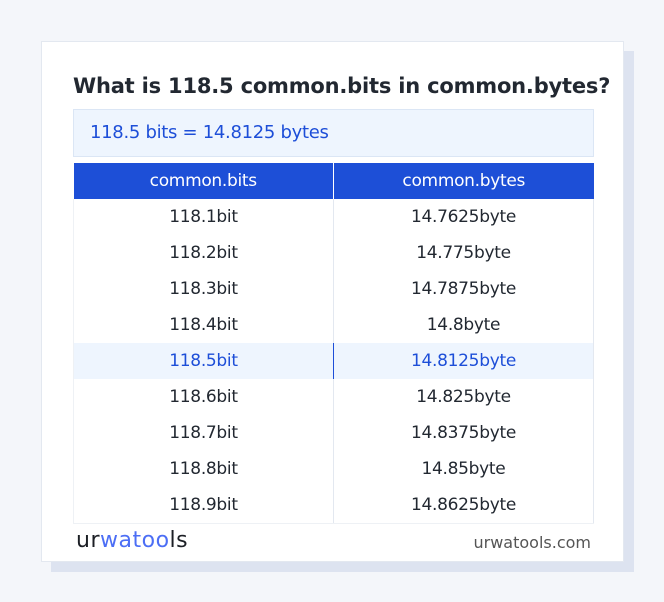  Describe the element at coordinates (203, 289) in the screenshot. I see `bits-cell: 118.3bit` at that location.